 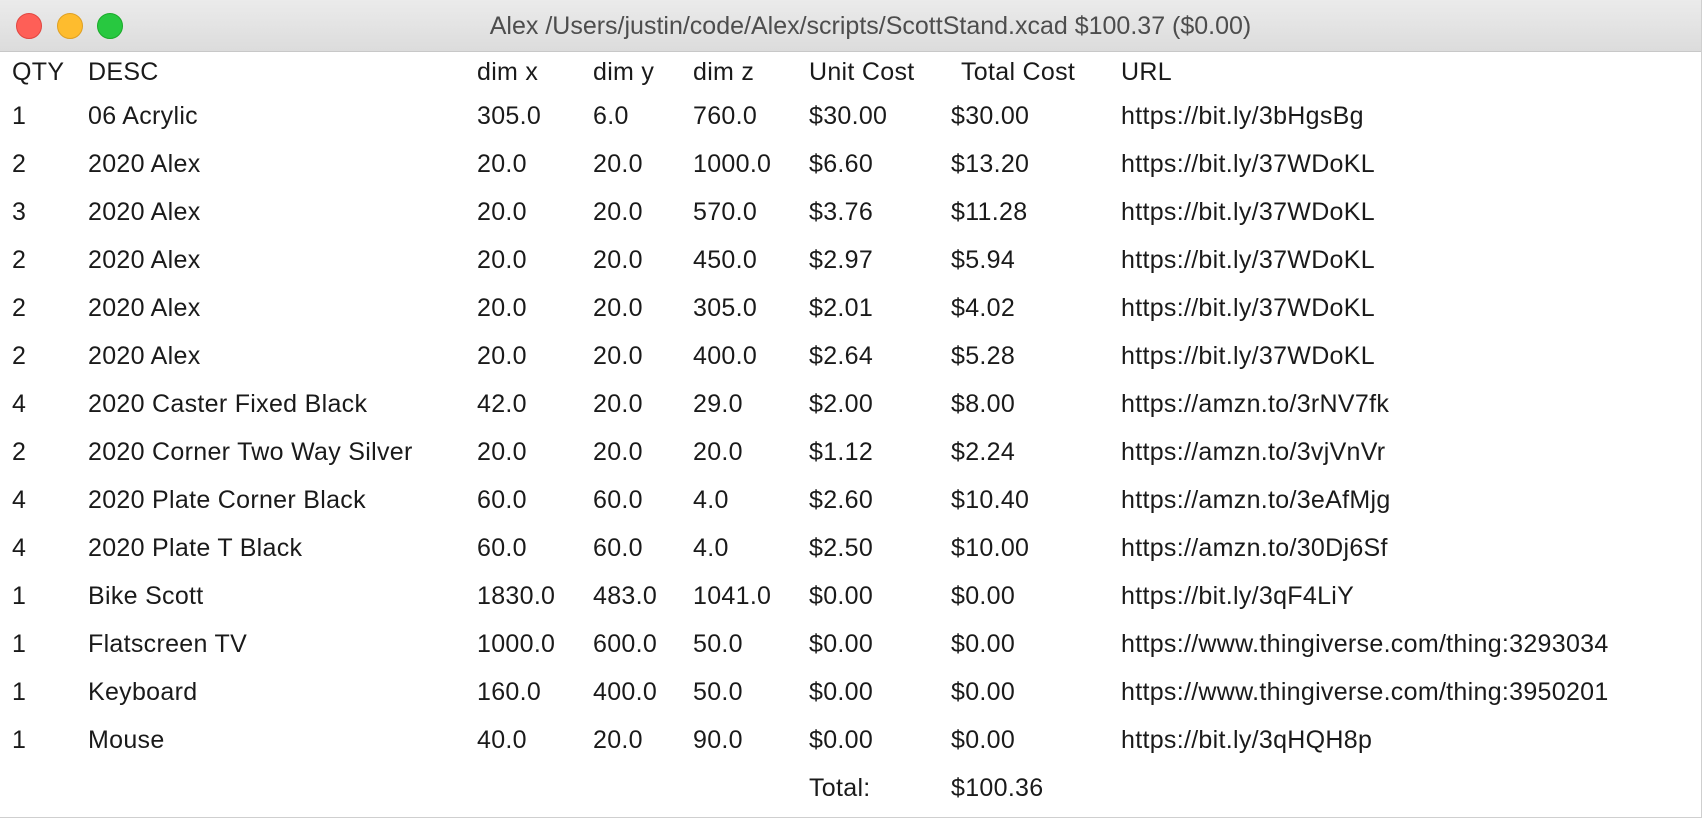 I want to click on dim-z-cell: 4.0, so click(x=711, y=547).